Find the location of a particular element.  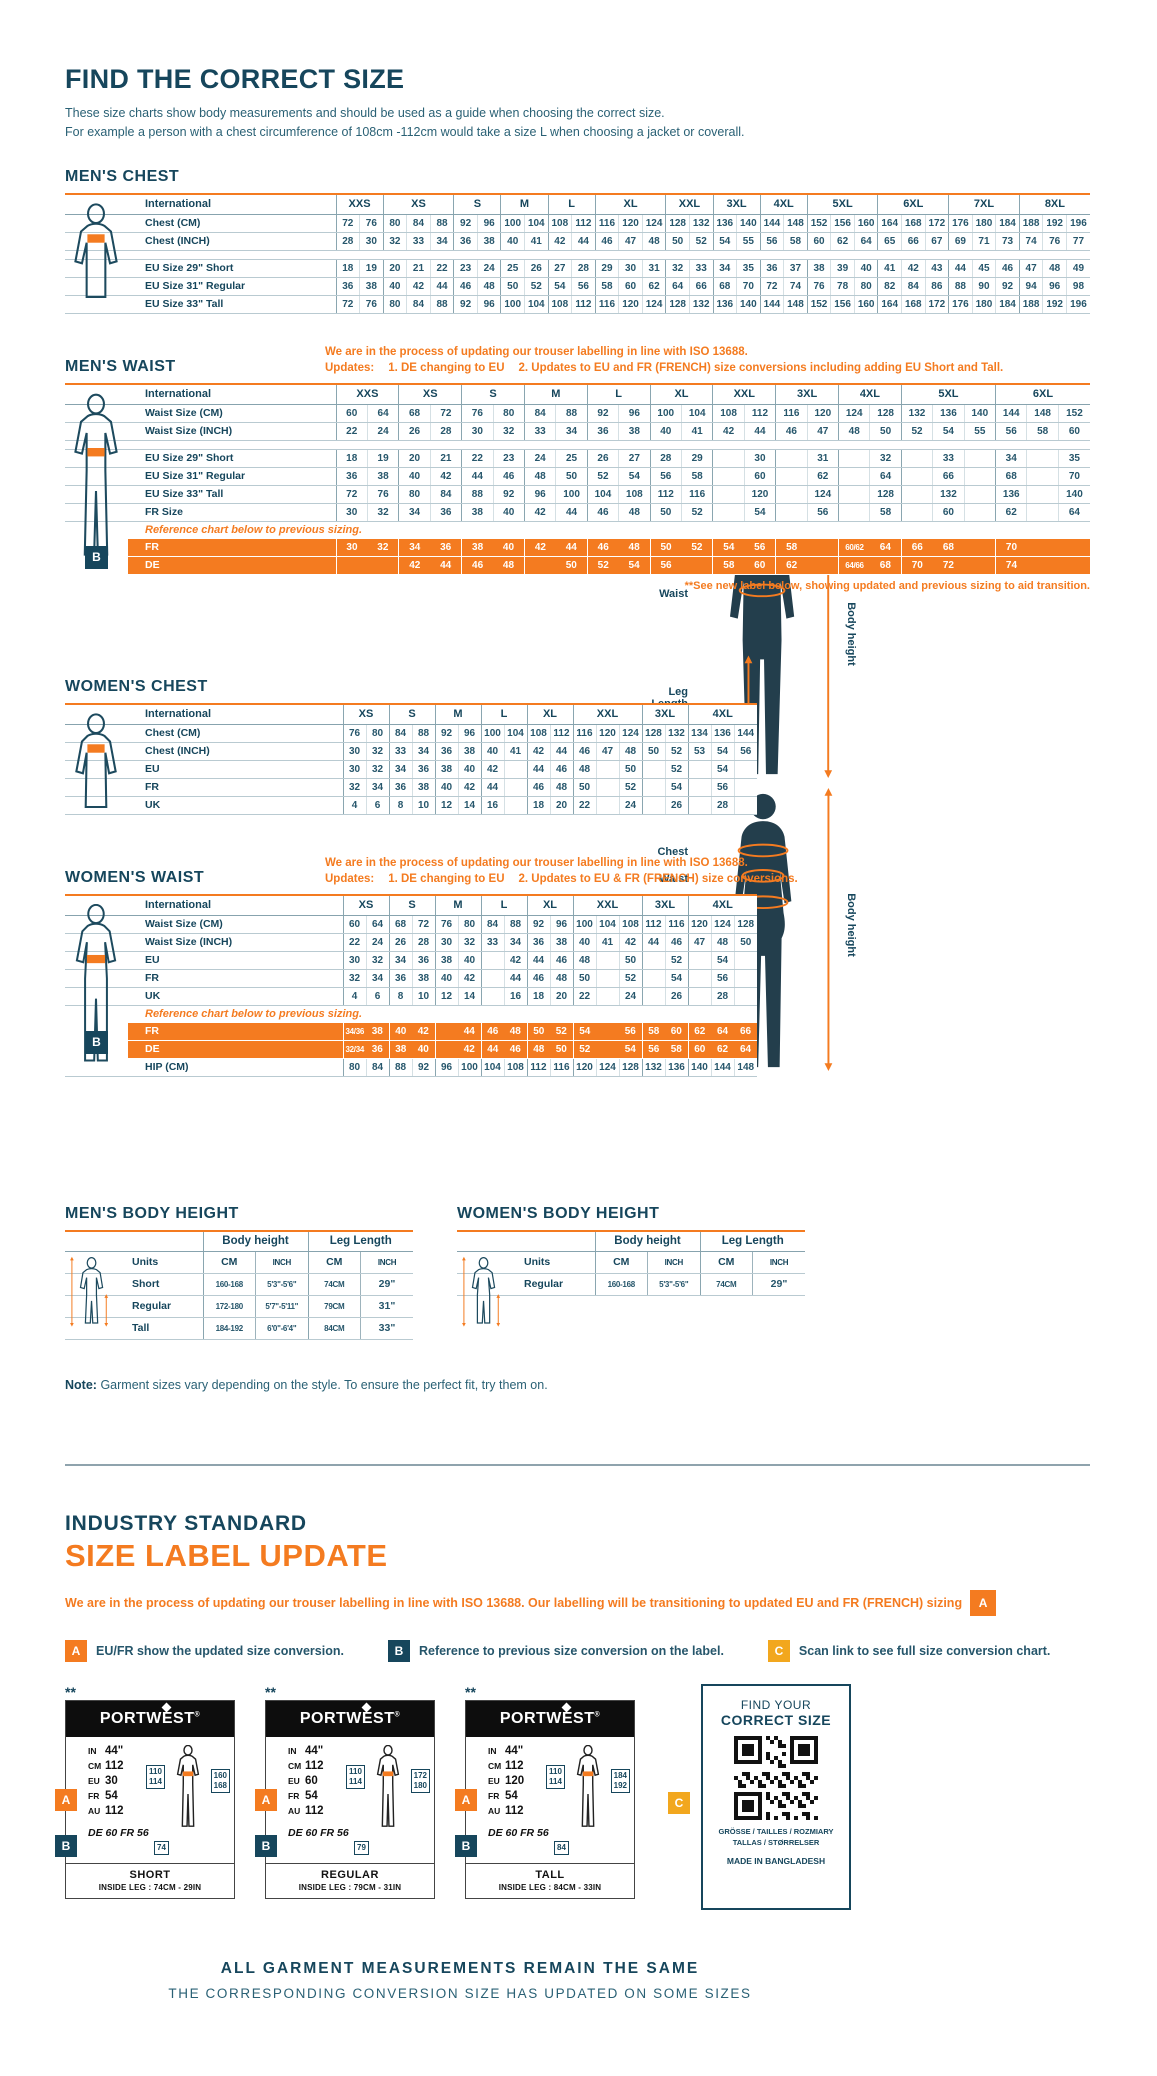

table-row: DE 32/34 36 38 40 42 44 46 48 50 52 54 56 58 60 62 64 is located at coordinates (411, 1049).